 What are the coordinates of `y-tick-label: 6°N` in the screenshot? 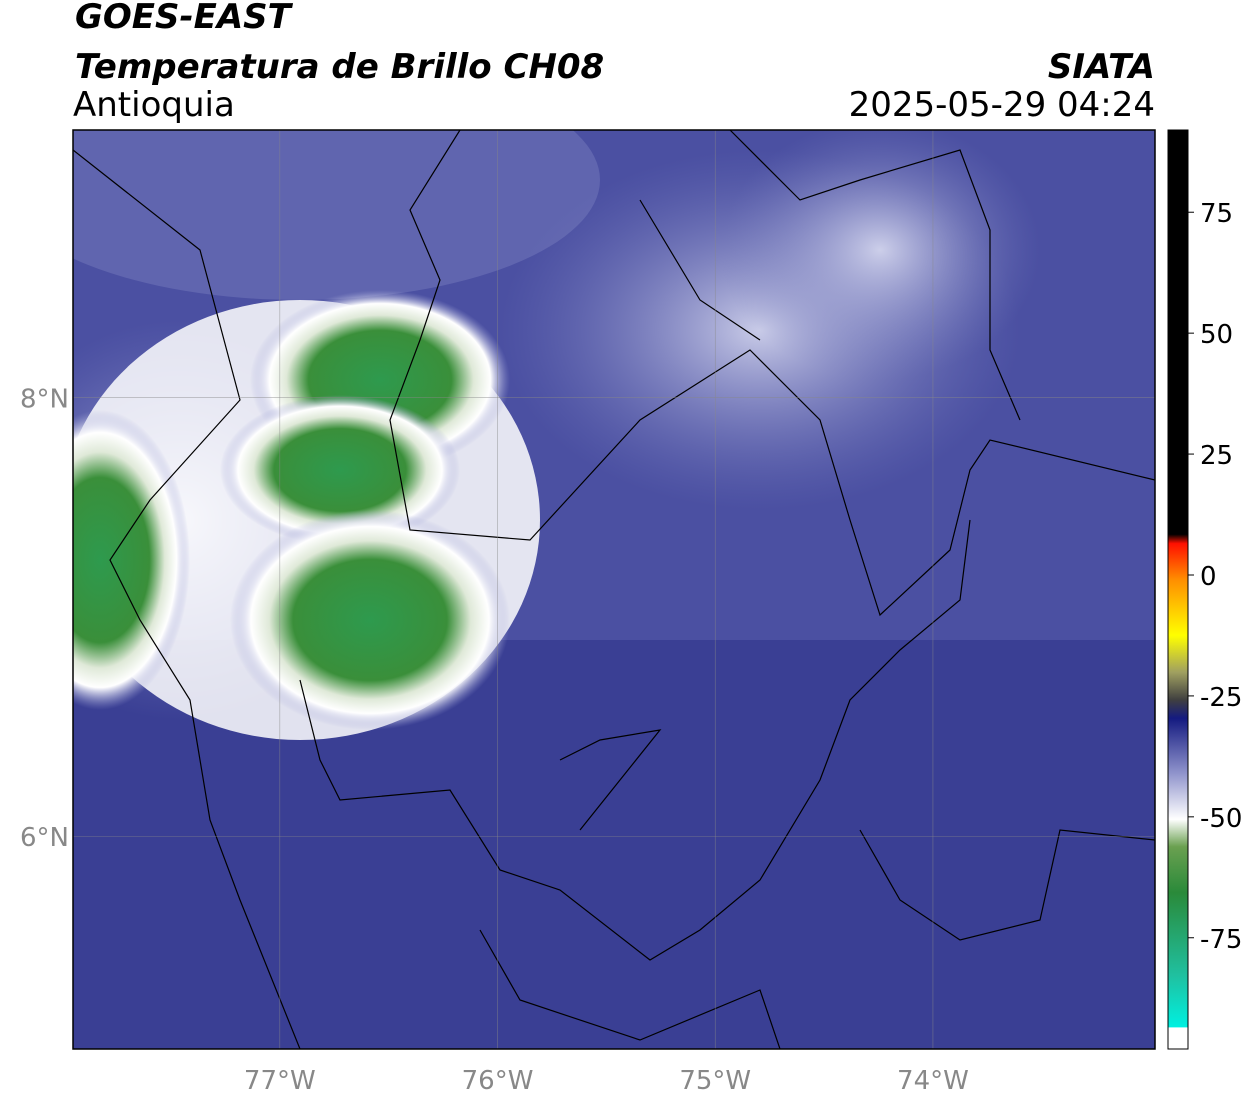 It's located at (44, 838).